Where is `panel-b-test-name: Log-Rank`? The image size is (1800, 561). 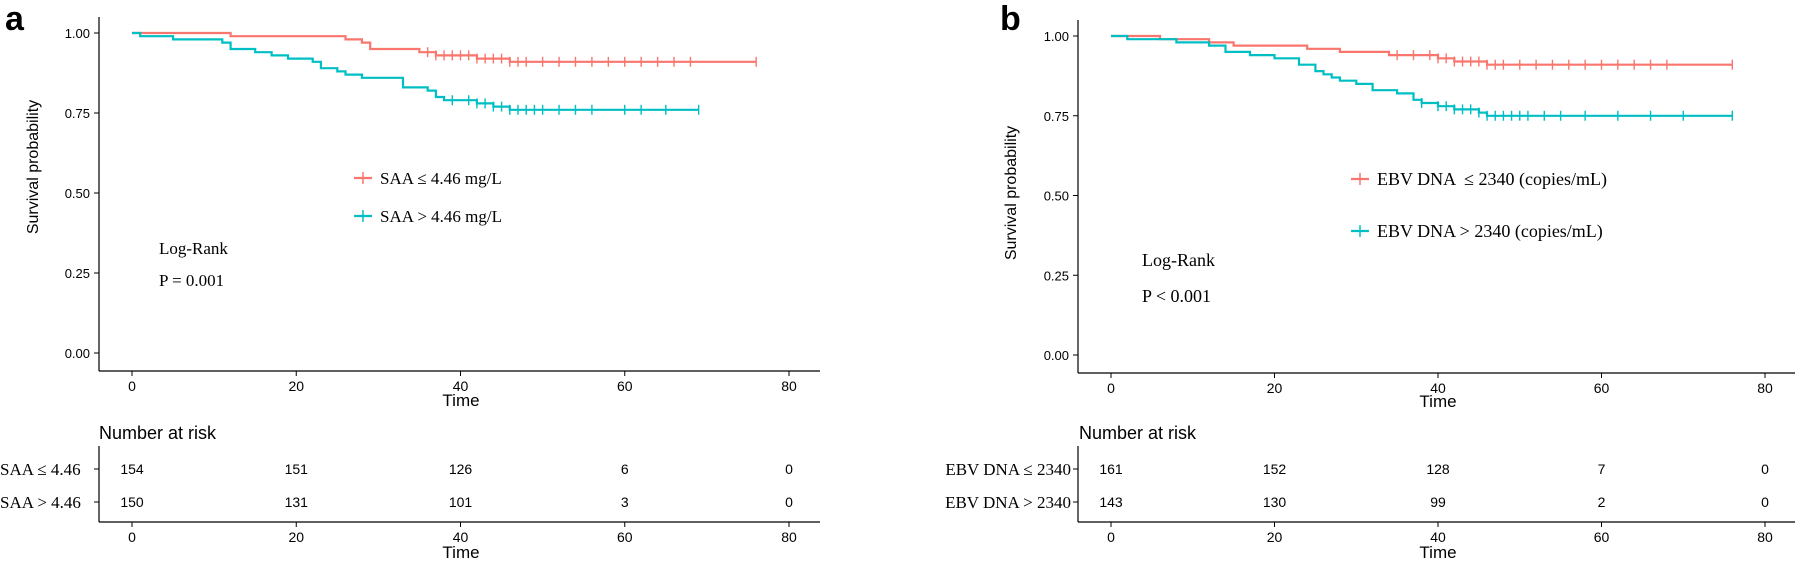
panel-b-test-name: Log-Rank is located at coordinates (1178, 260).